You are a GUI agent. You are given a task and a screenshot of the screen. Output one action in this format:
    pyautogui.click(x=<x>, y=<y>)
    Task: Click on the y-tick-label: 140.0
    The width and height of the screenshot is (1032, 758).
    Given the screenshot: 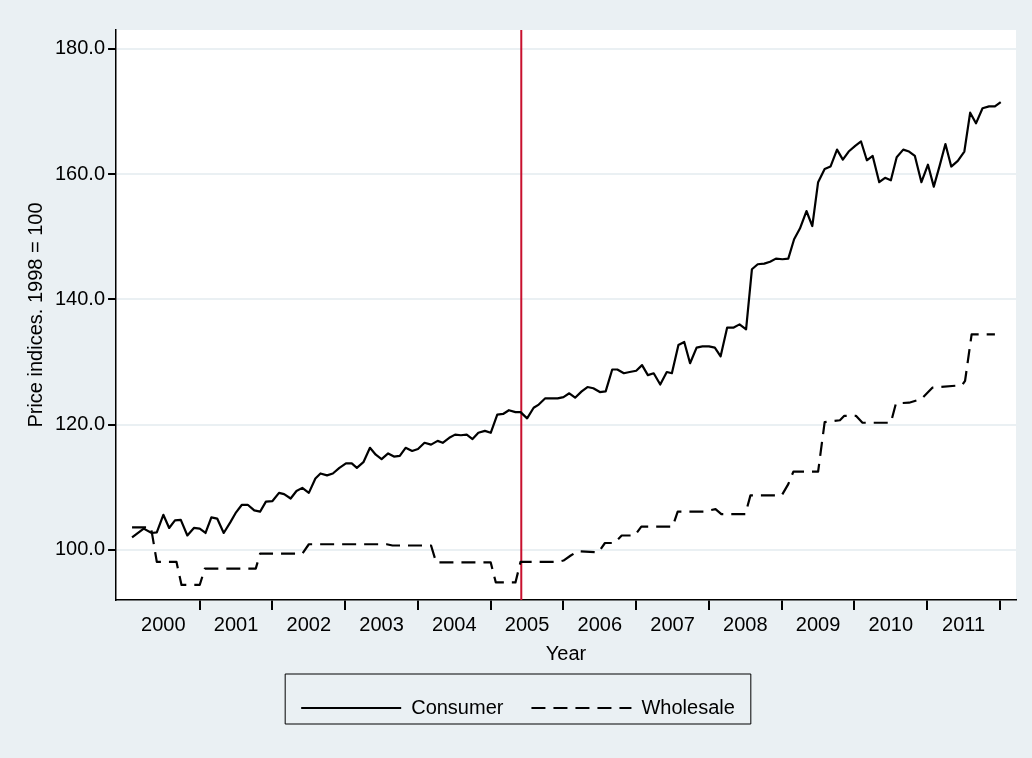 What is the action you would take?
    pyautogui.click(x=80, y=297)
    